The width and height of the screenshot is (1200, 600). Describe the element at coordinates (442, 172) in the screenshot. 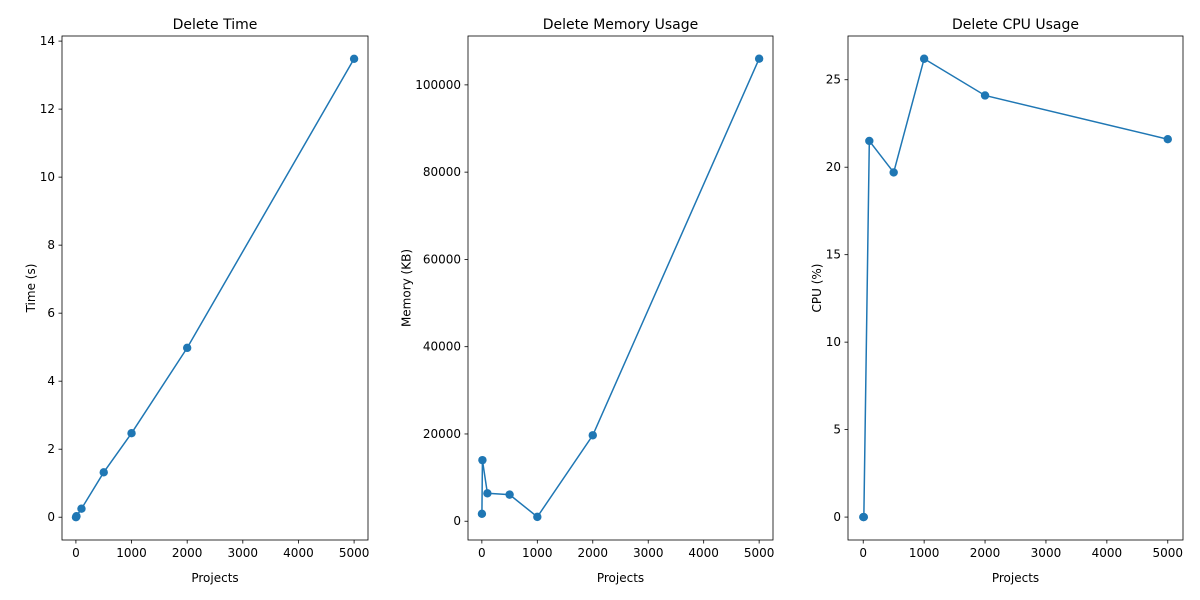

I see `y-tick-label: 80000` at that location.